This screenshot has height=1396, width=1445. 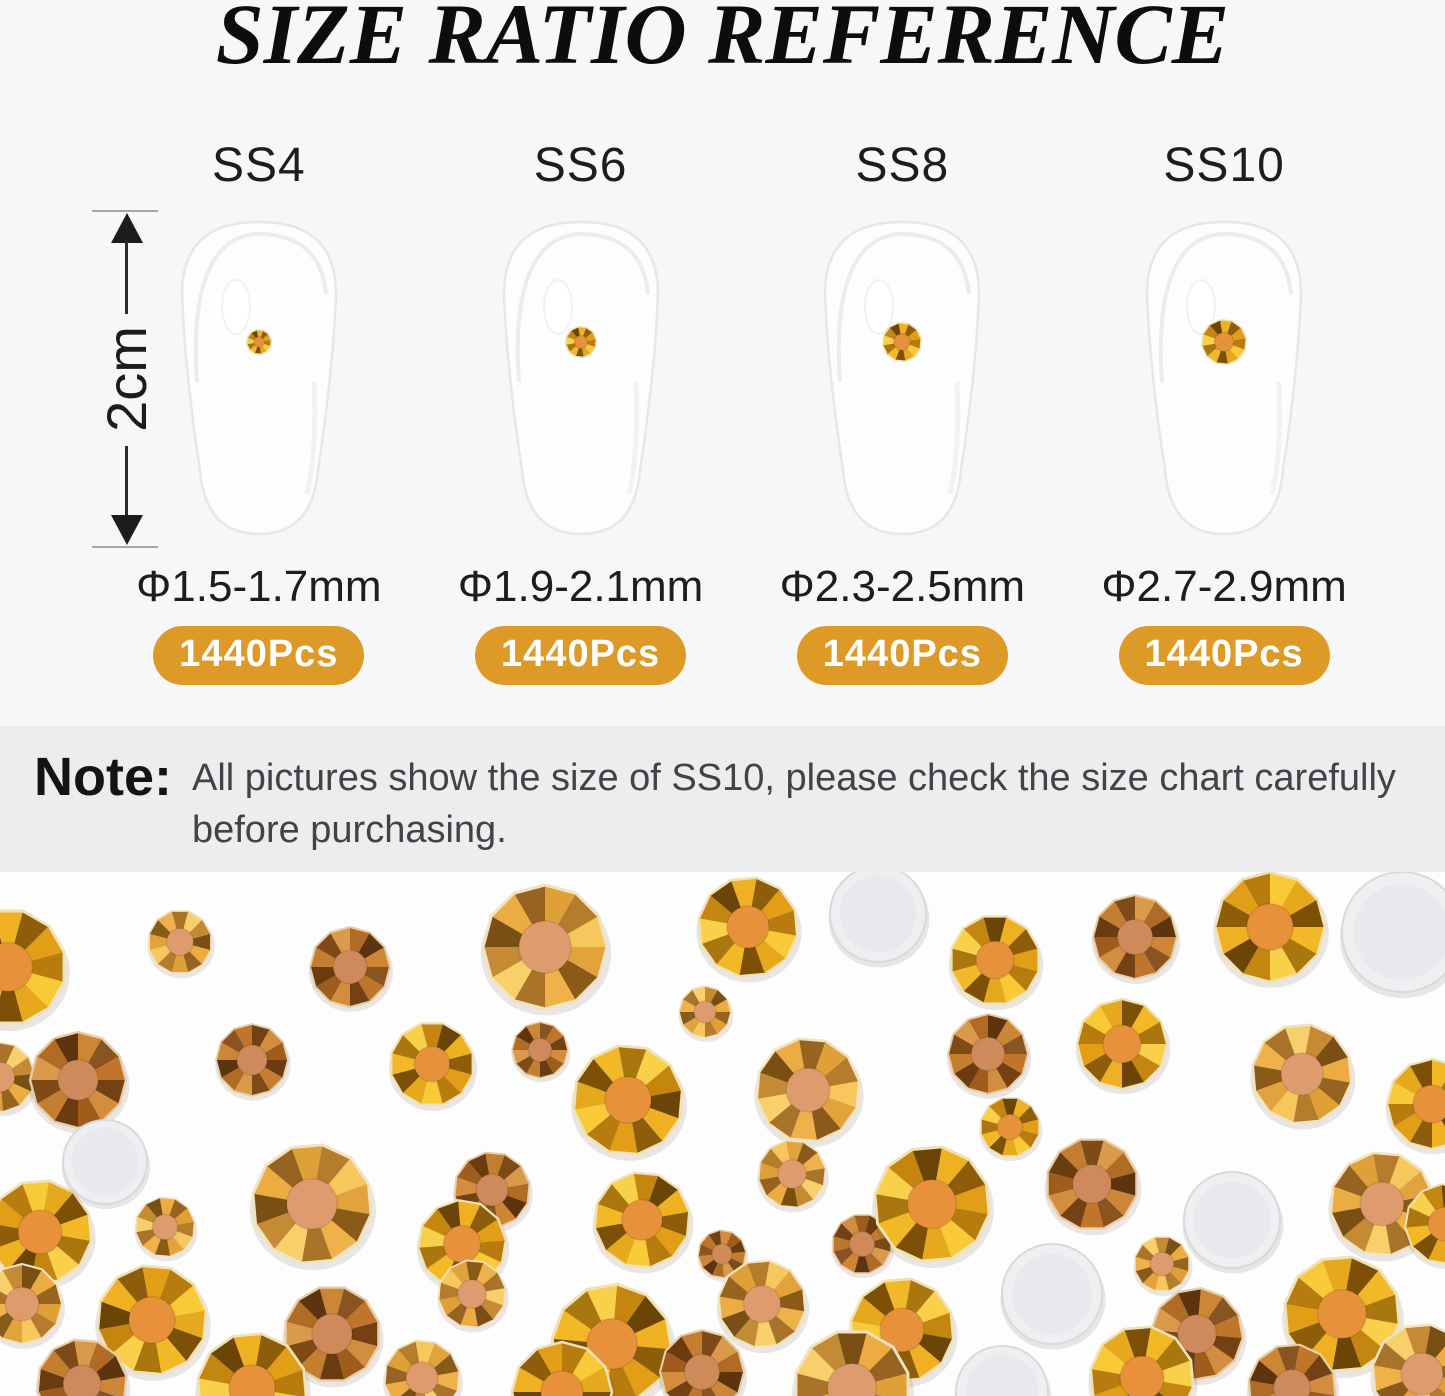 I want to click on size-label: SS10, so click(x=1224, y=165).